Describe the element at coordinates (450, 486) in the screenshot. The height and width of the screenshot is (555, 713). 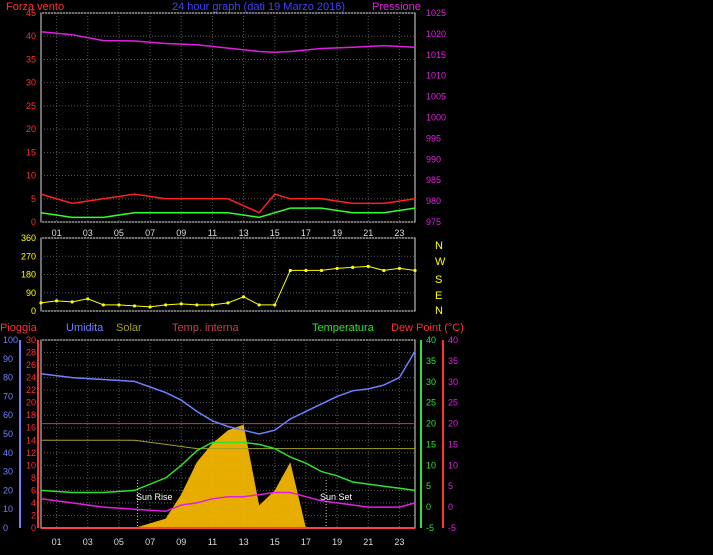
I see `dewpoint-tick-label: 5` at that location.